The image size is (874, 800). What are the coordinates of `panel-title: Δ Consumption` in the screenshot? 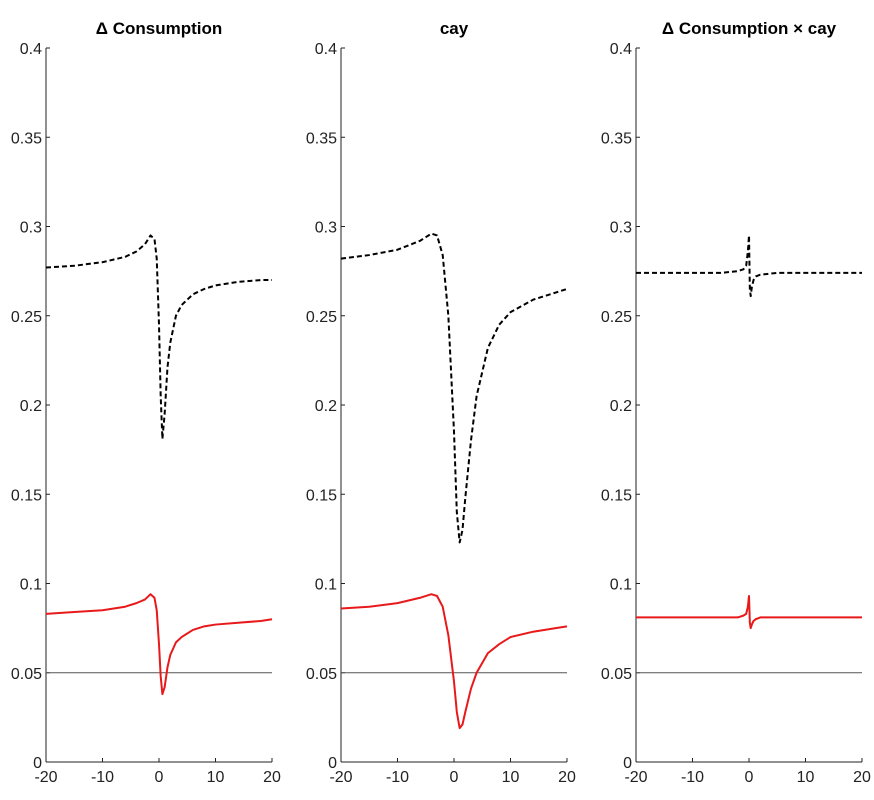 It's located at (159, 28).